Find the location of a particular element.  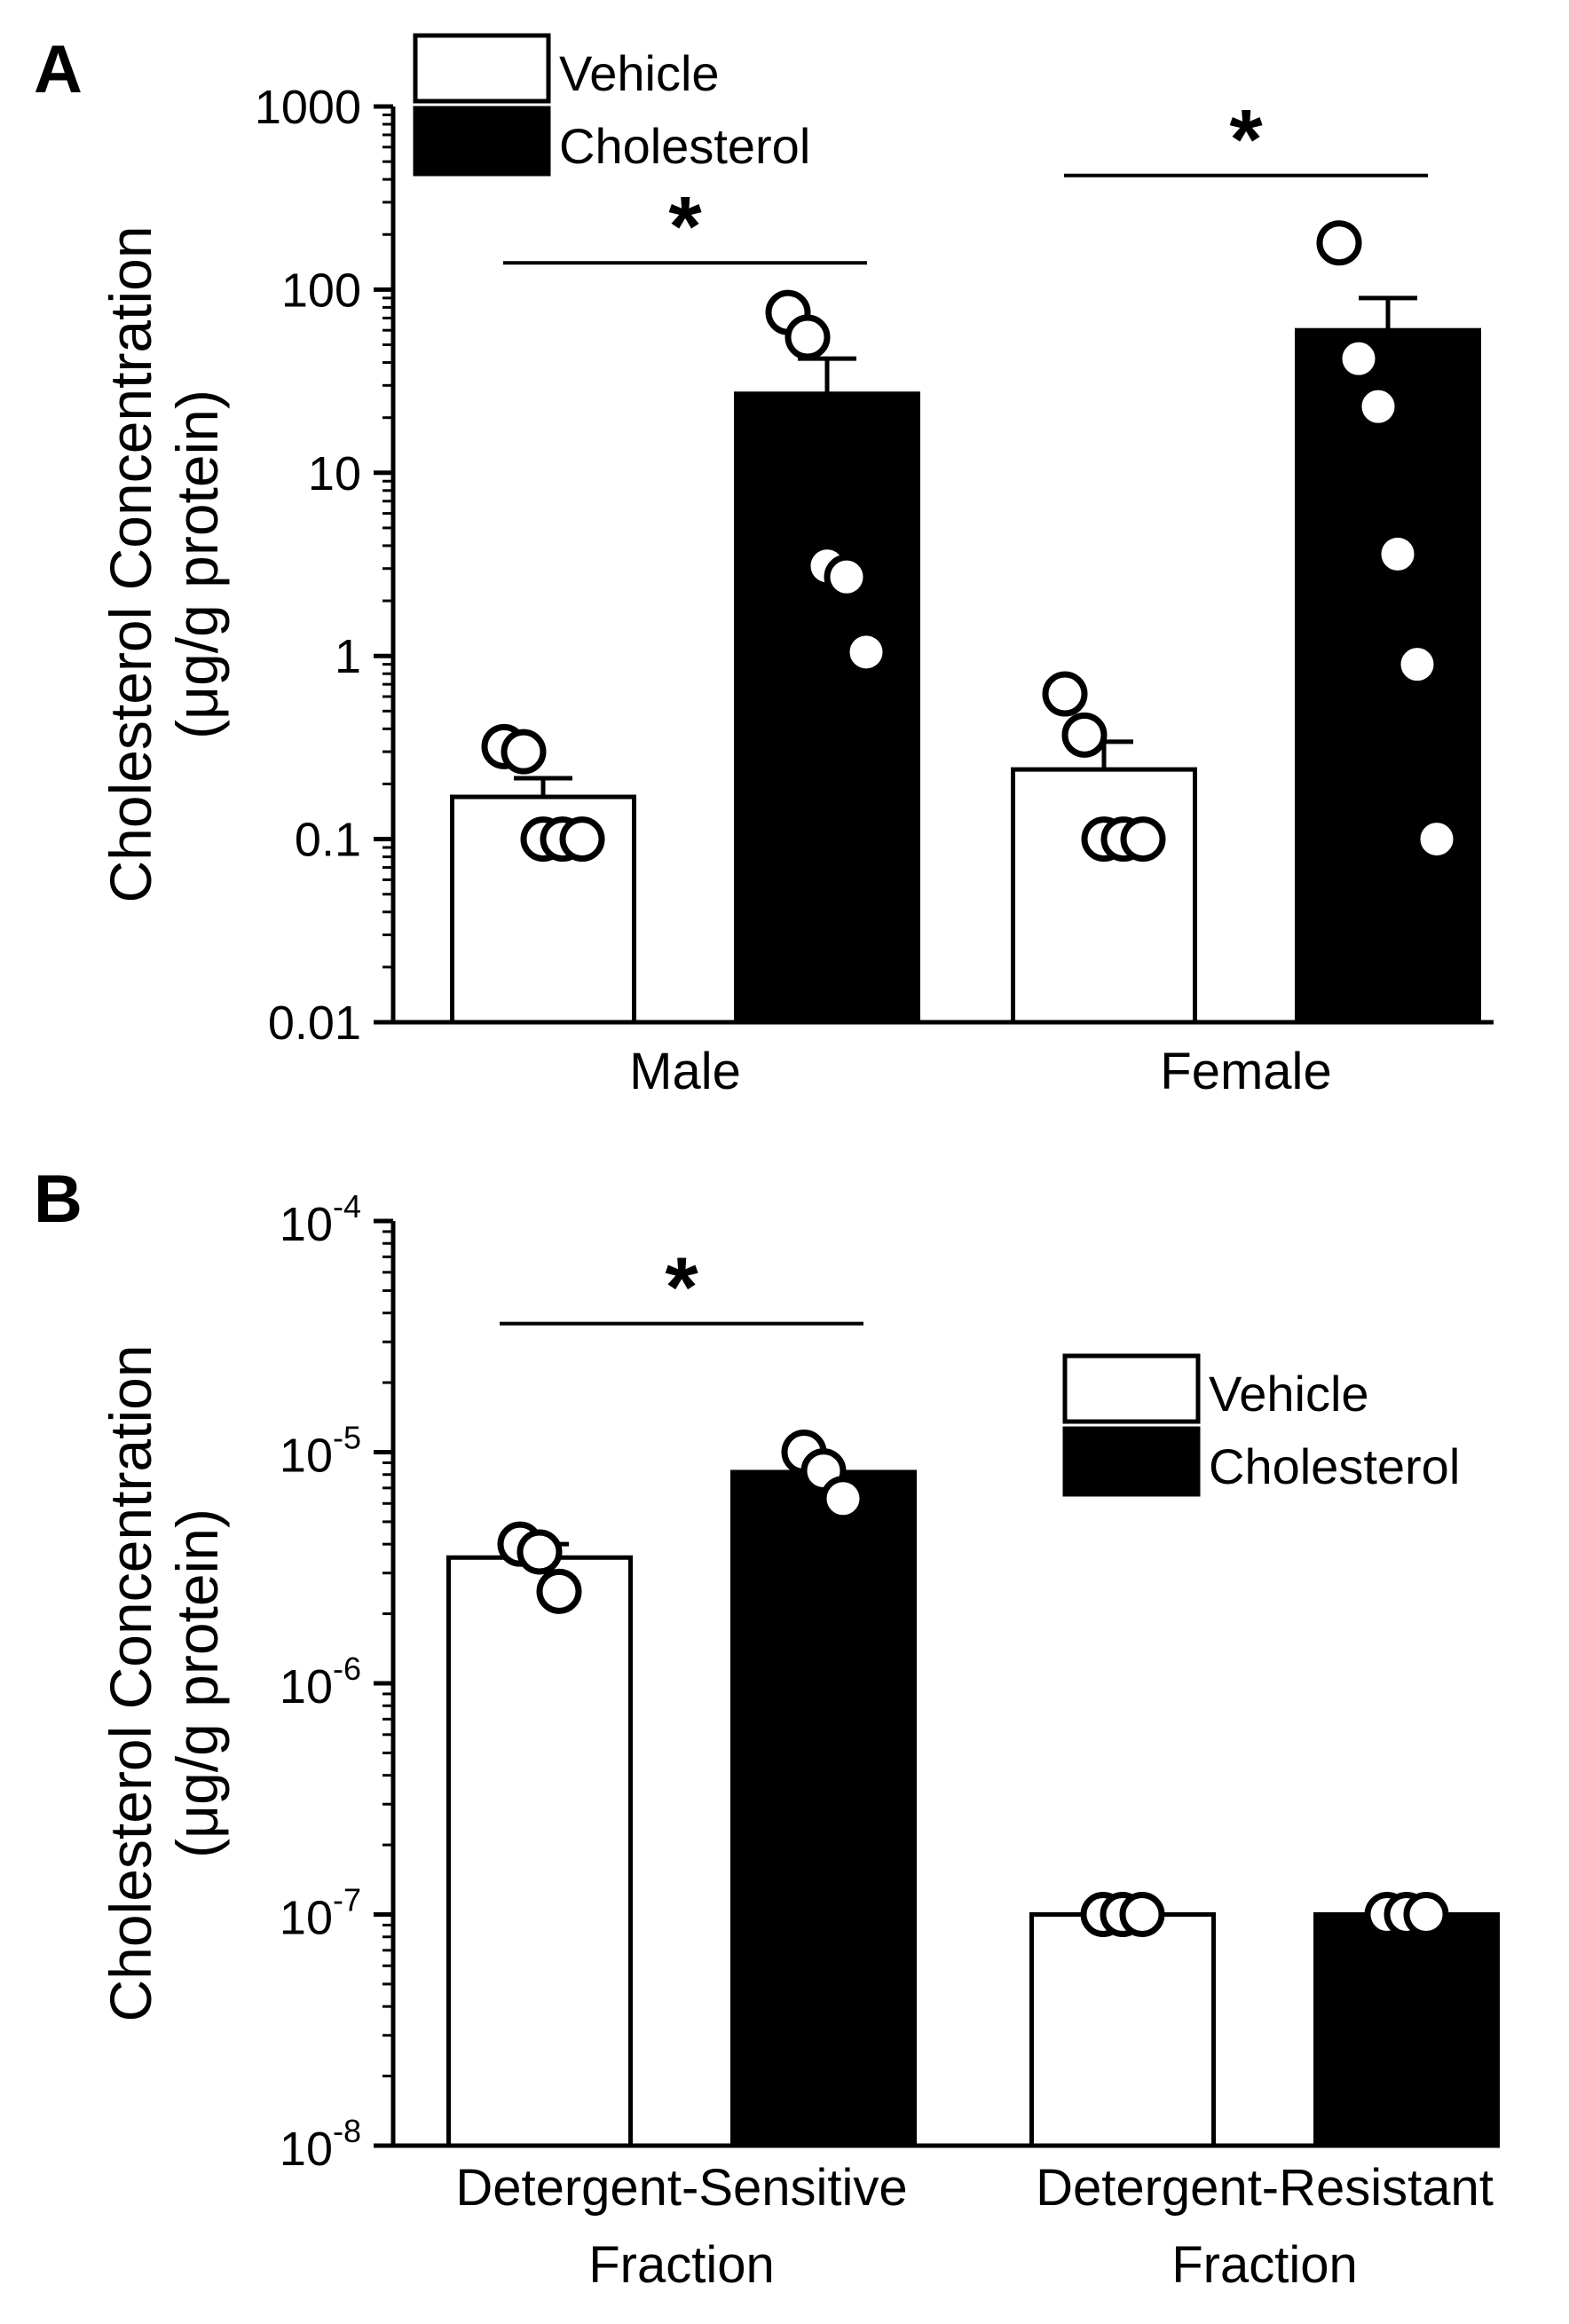

y-tick-label: 100 is located at coordinates (321, 290).